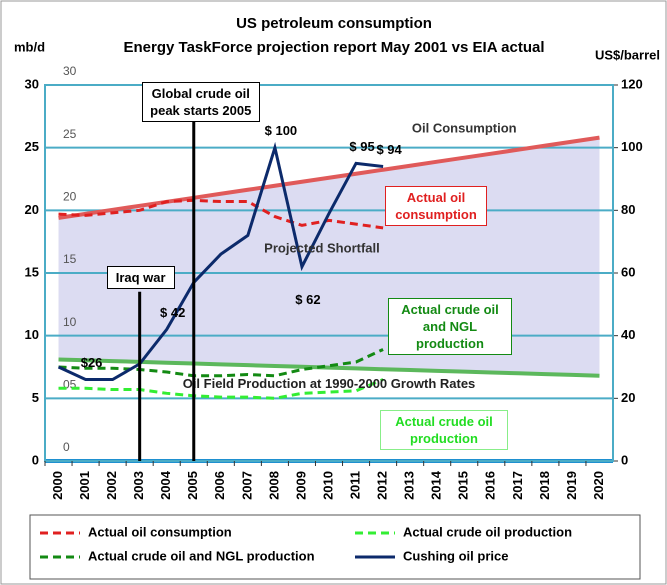 The width and height of the screenshot is (667, 585). I want to click on inner-label: 0, so click(66, 447).